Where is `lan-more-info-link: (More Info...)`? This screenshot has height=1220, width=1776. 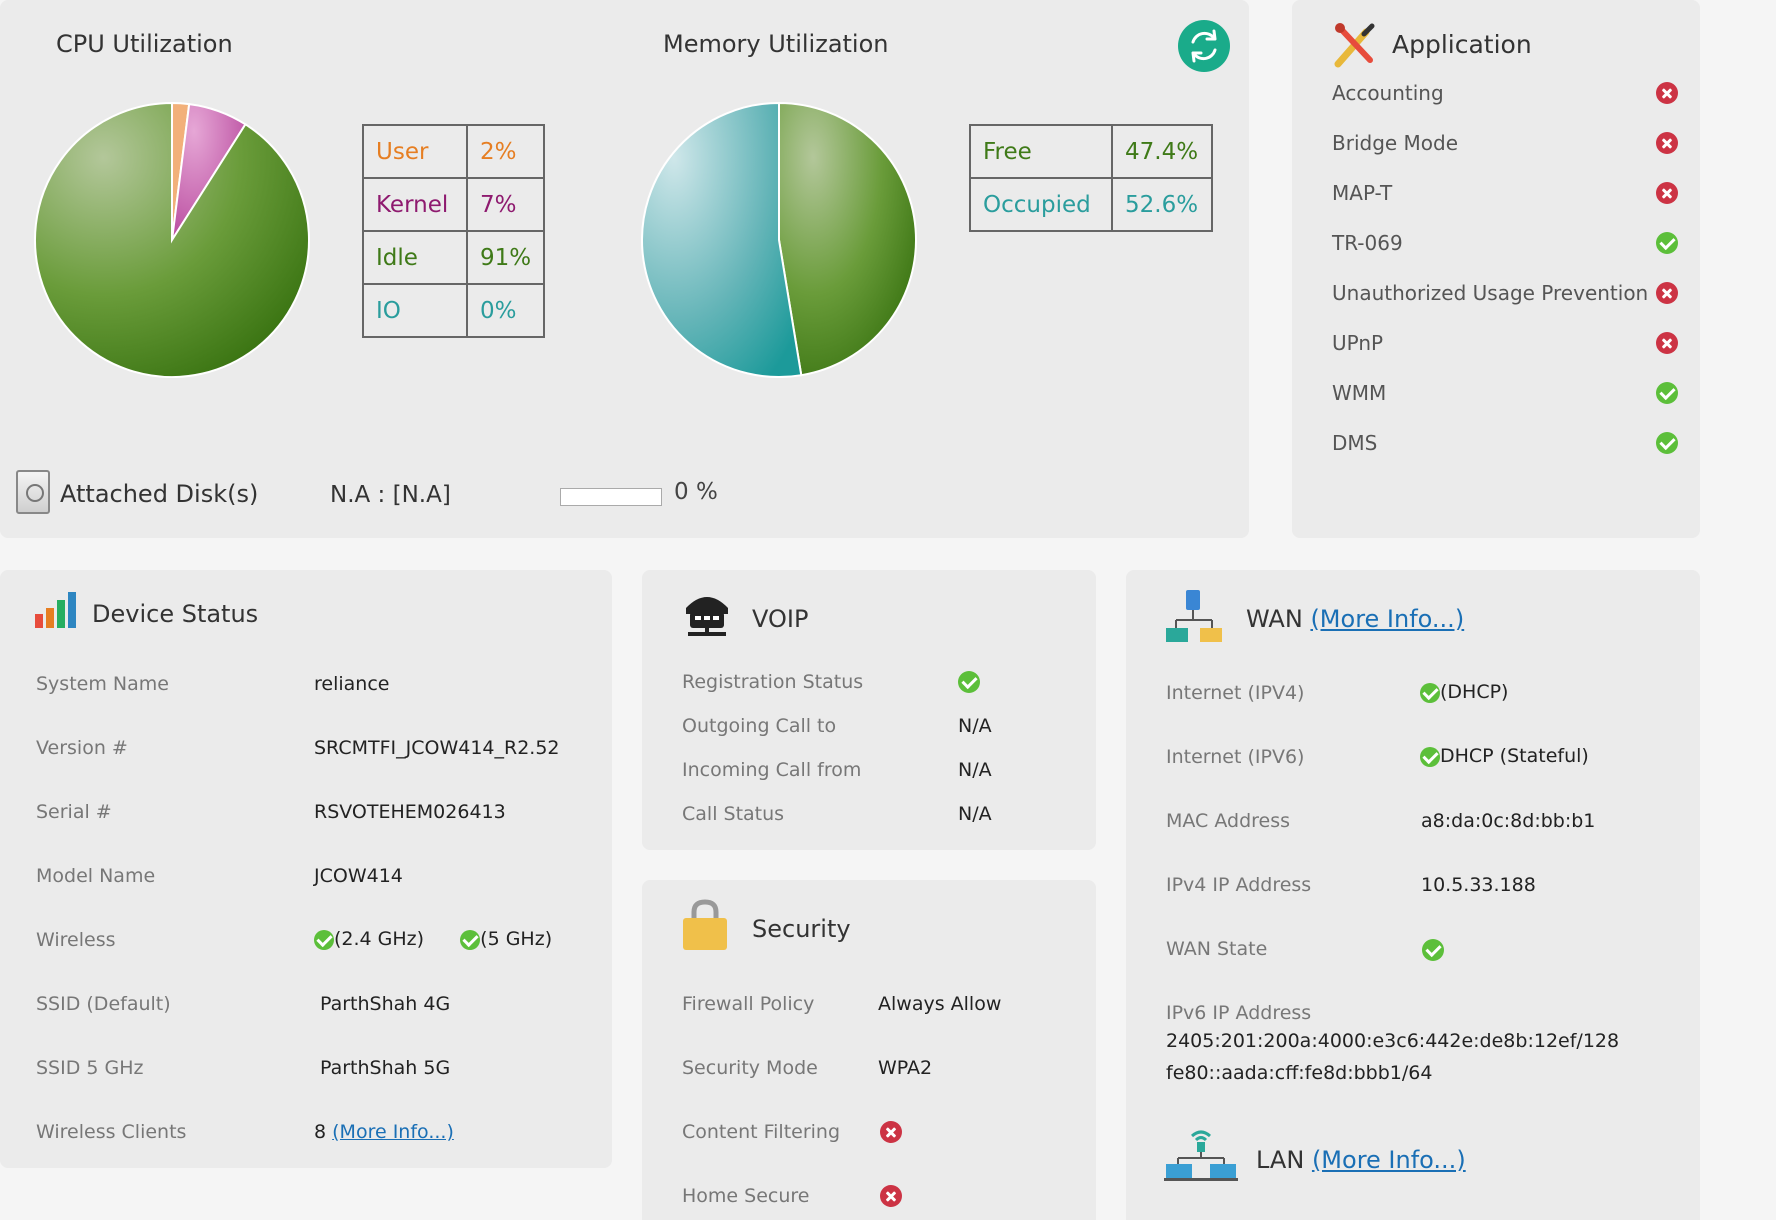 lan-more-info-link: (More Info...) is located at coordinates (1388, 1160).